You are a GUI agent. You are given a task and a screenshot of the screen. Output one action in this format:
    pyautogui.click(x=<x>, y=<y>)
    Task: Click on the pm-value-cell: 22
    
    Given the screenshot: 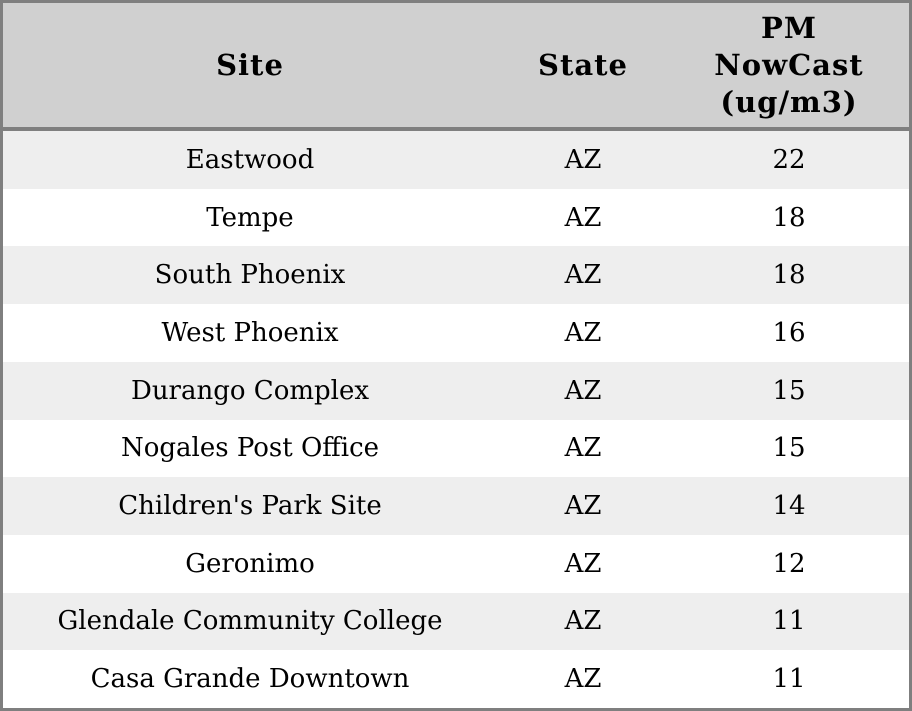 What is the action you would take?
    pyautogui.click(x=789, y=159)
    